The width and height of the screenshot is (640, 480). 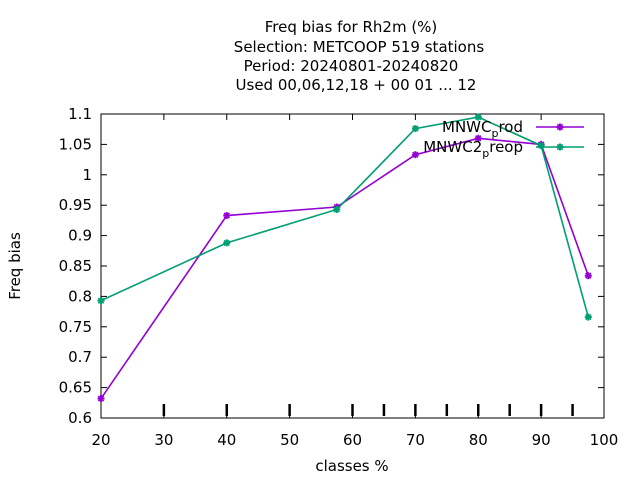 I want to click on x-tick-label: 80, so click(x=478, y=440).